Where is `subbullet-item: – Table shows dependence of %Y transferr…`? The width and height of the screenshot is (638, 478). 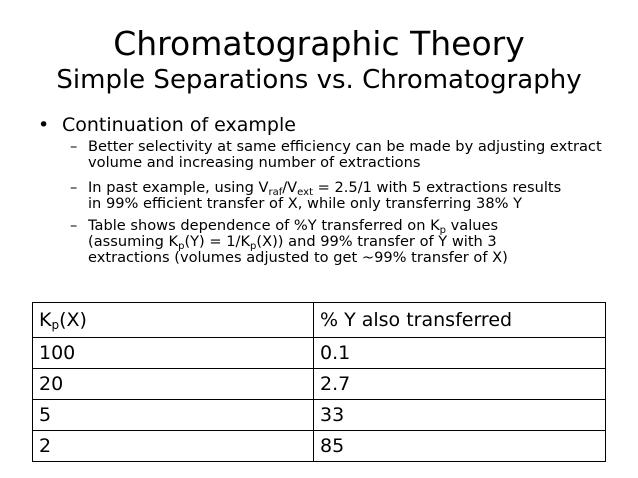 subbullet-item: – Table shows dependence of %Y transferr… is located at coordinates (340, 242).